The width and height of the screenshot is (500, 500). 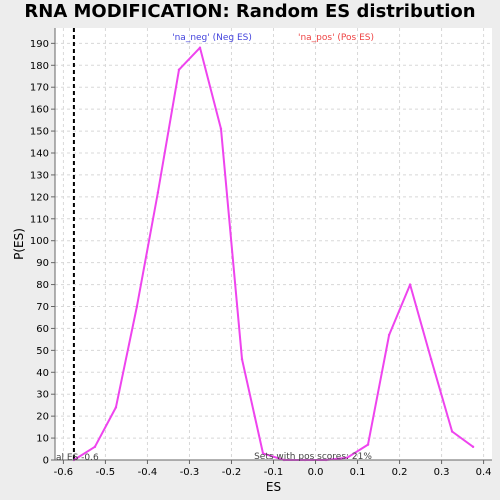 What do you see at coordinates (39, 219) in the screenshot?
I see `y-tick-label: 110` at bounding box center [39, 219].